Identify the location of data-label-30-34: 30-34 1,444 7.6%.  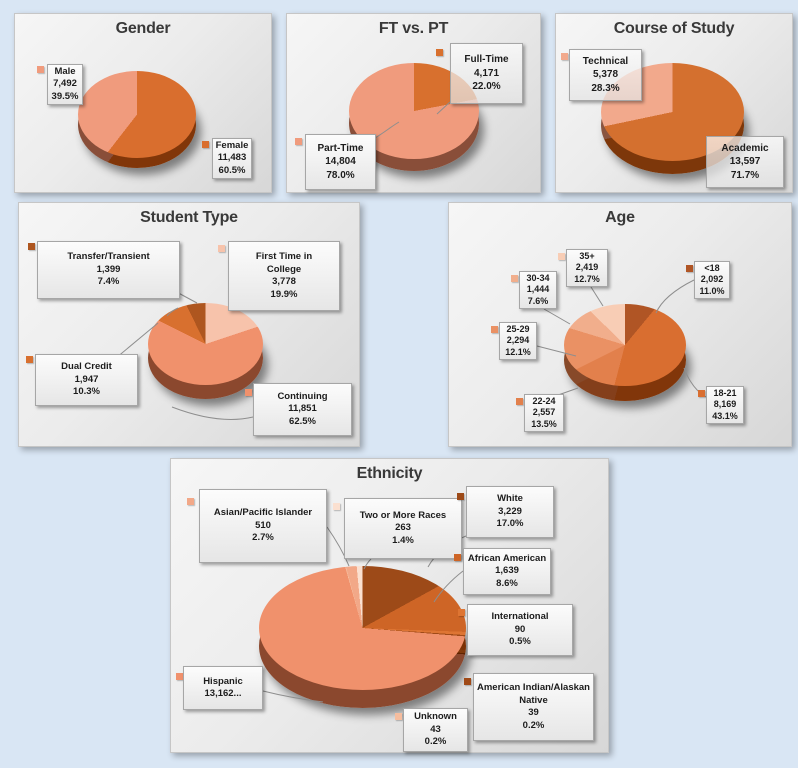
(538, 290).